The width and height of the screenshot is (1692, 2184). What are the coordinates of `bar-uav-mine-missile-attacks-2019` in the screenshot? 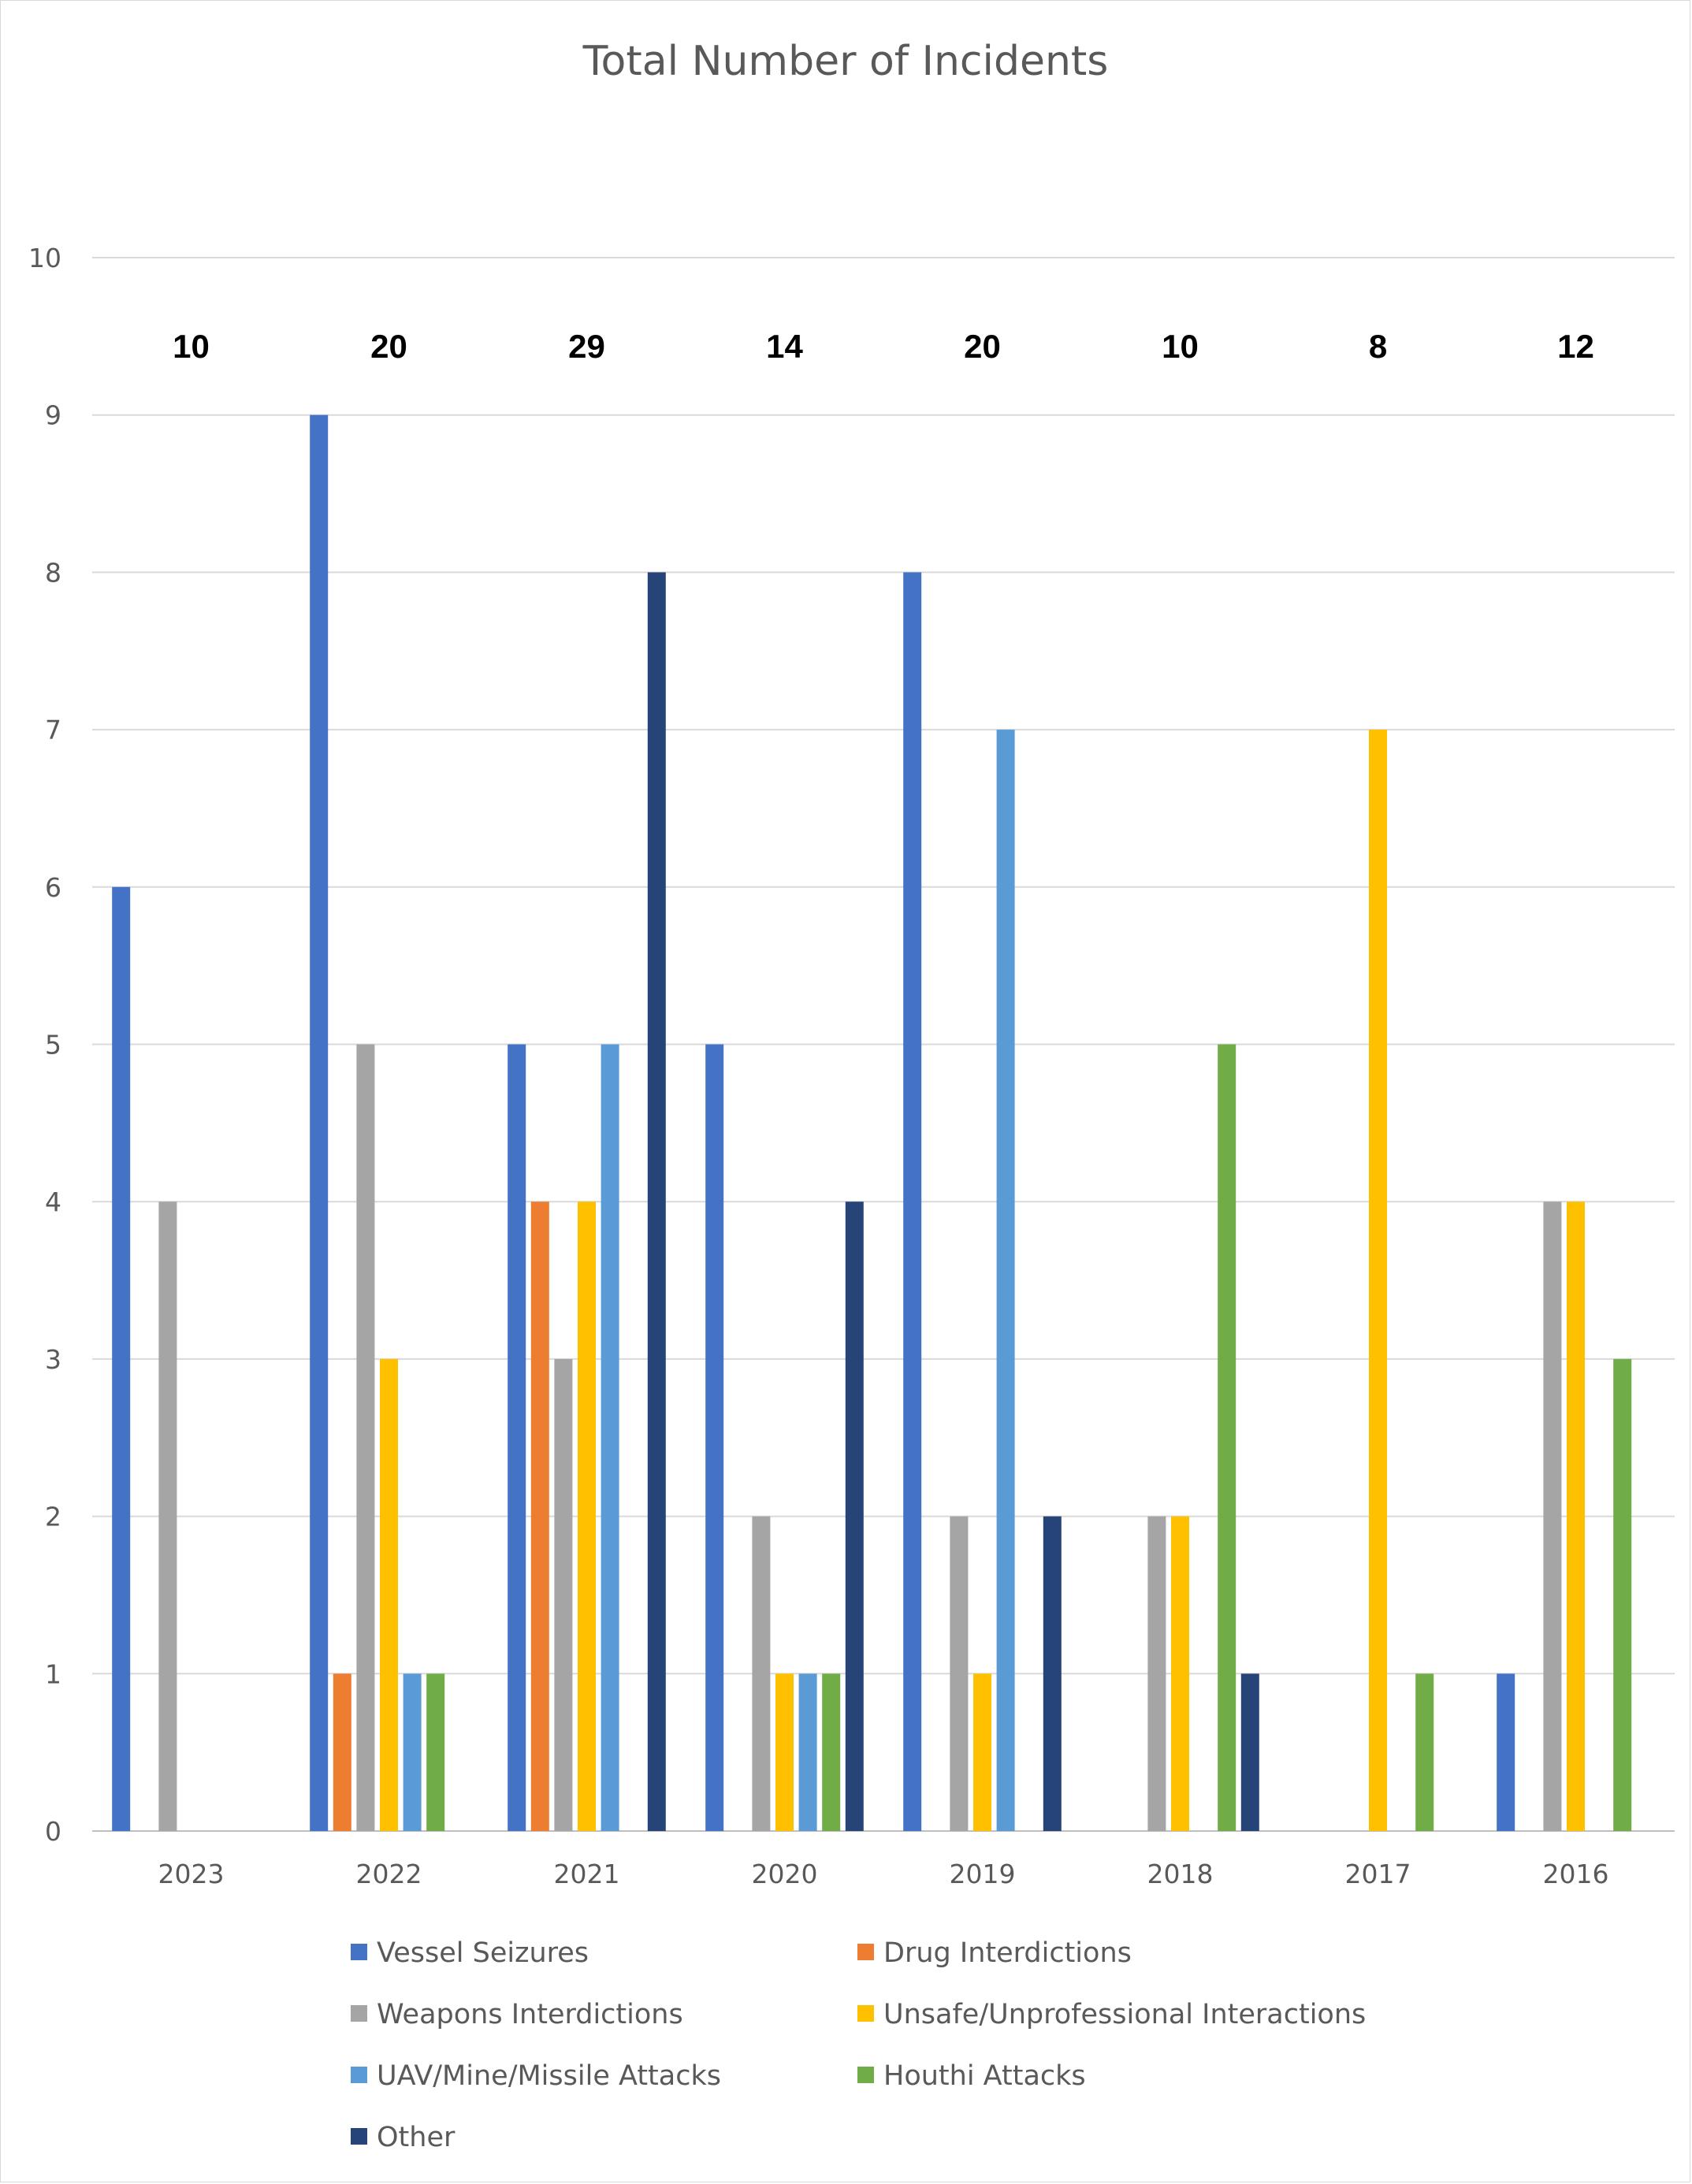 It's located at (1005, 1280).